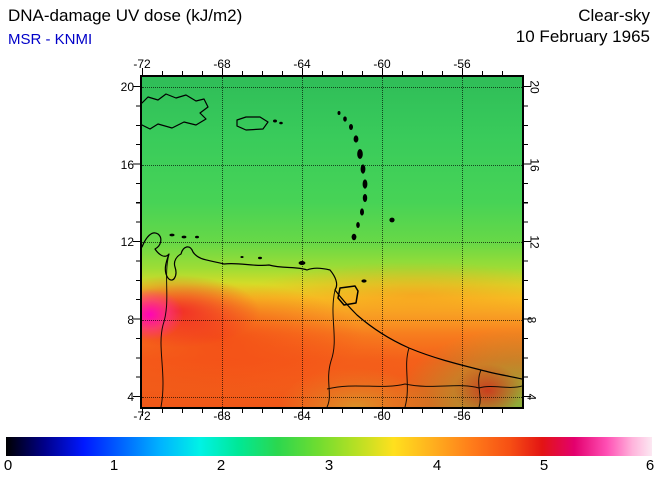  I want to click on colorbar, so click(329, 446).